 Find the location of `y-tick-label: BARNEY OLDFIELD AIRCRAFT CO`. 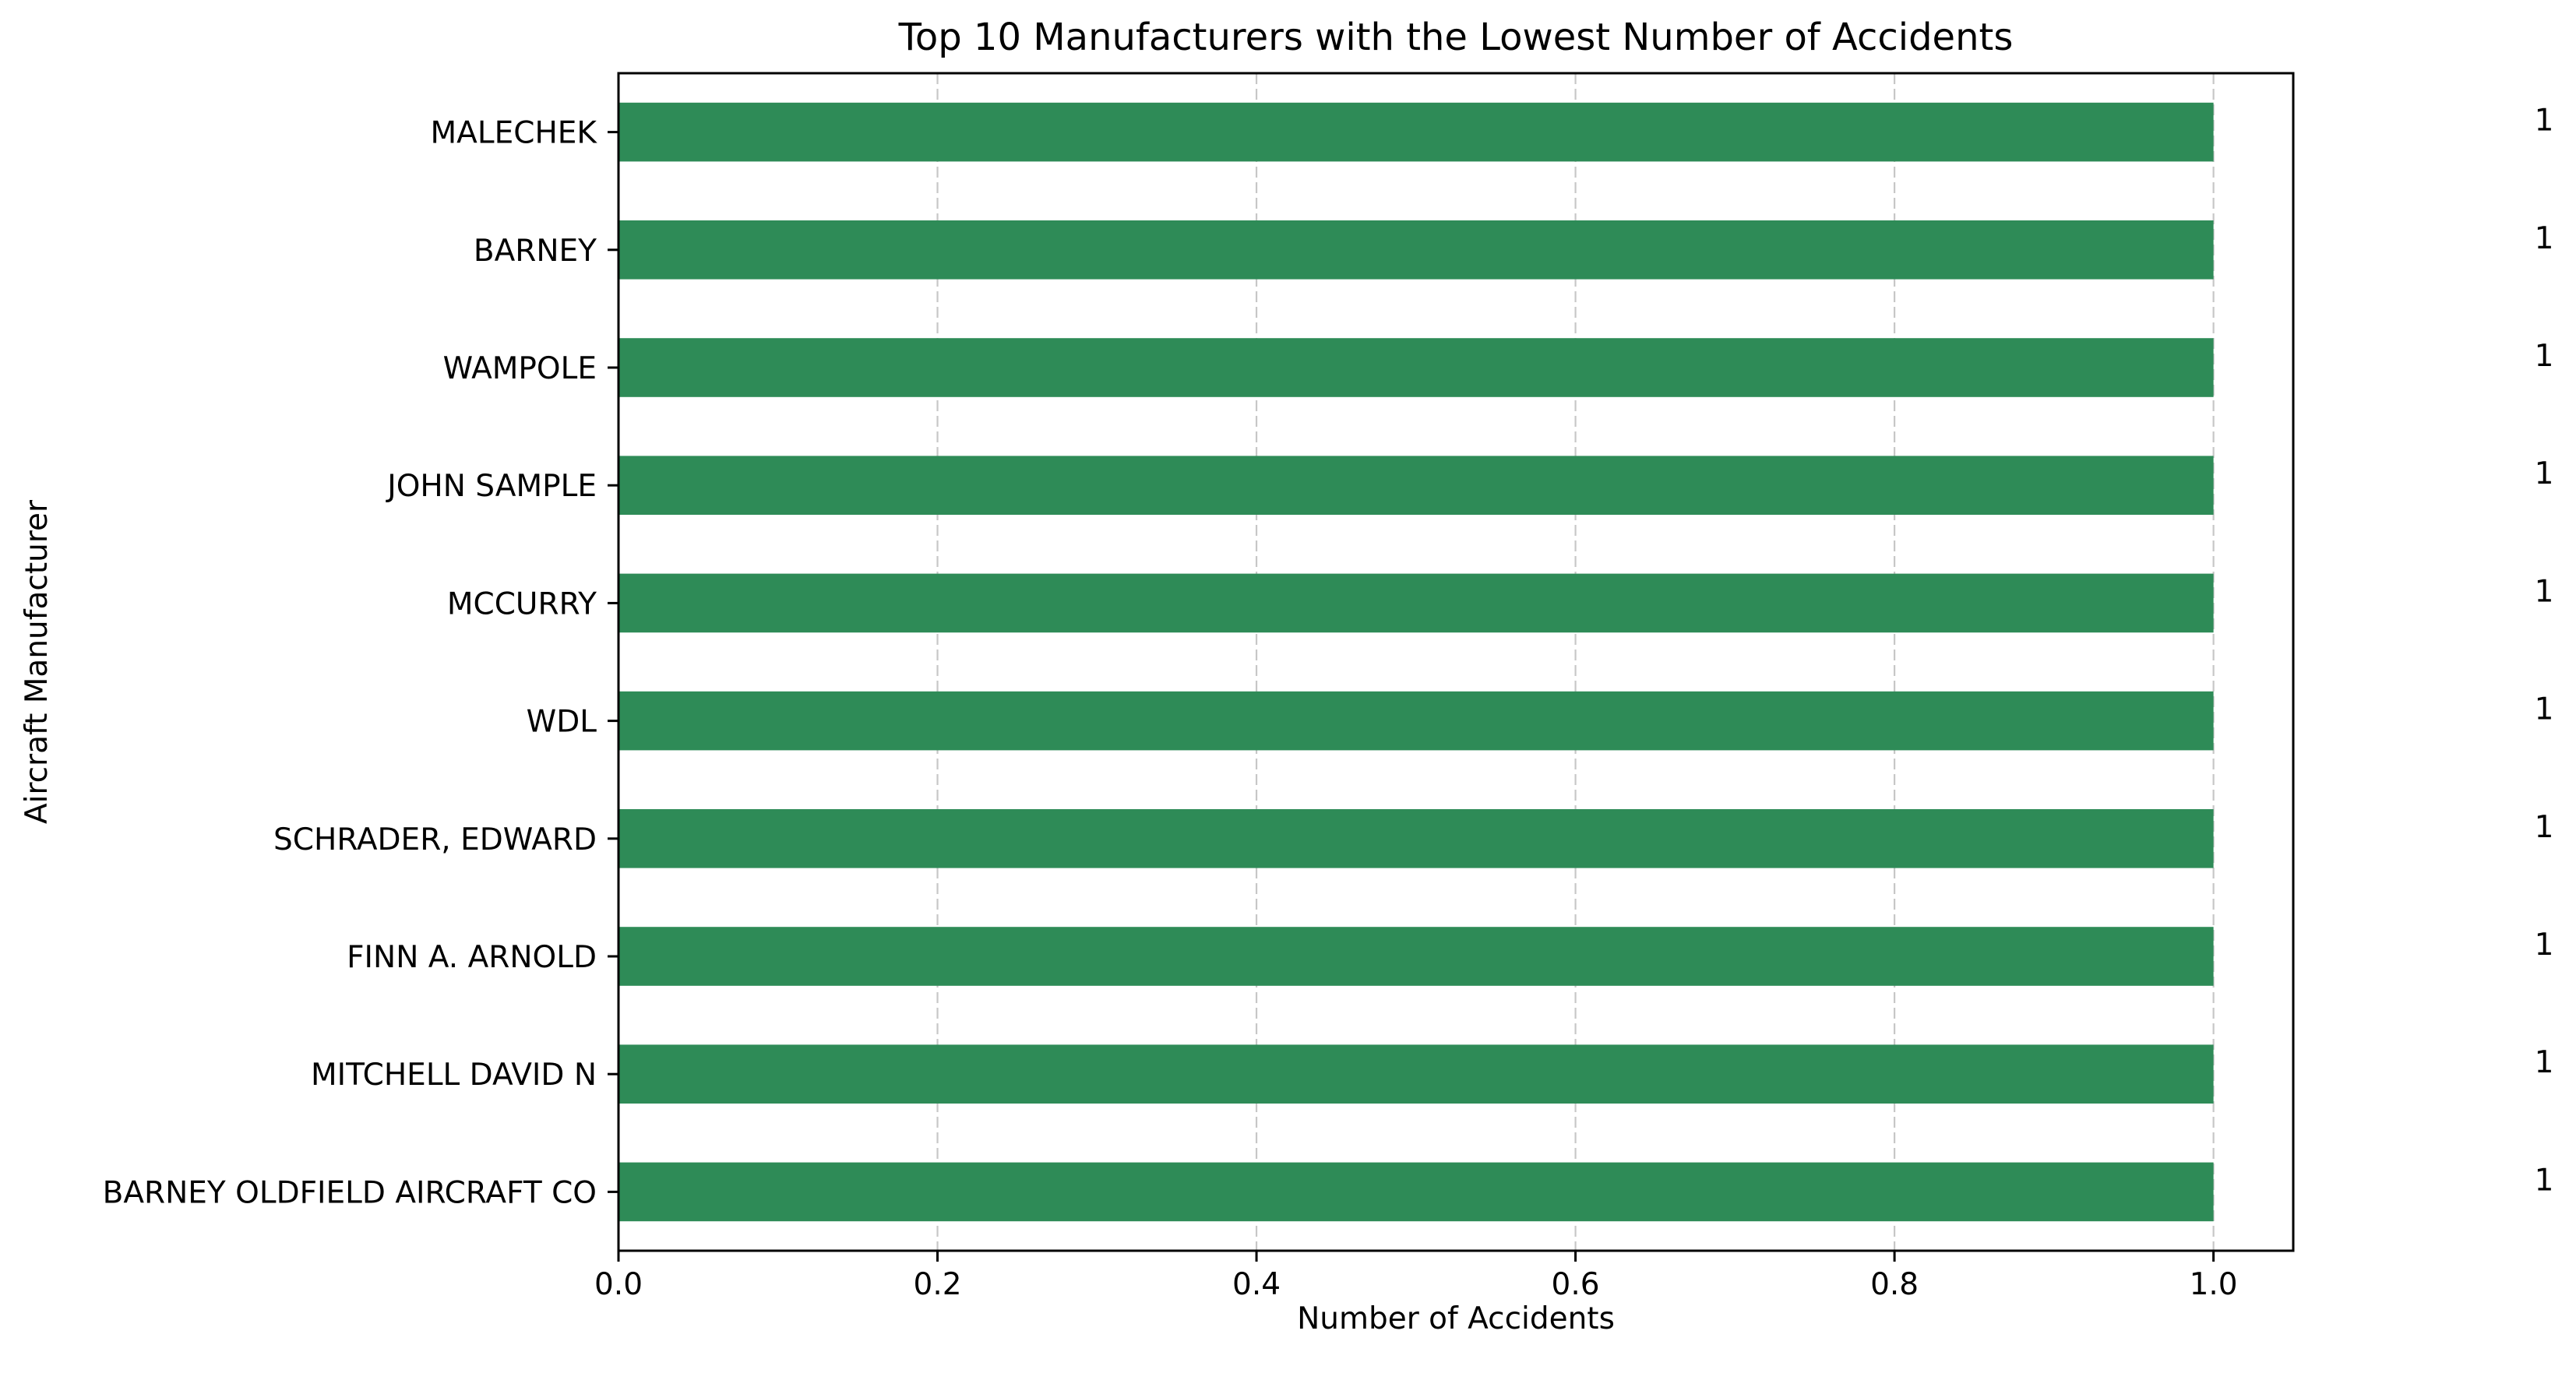

y-tick-label: BARNEY OLDFIELD AIRCRAFT CO is located at coordinates (350, 1192).